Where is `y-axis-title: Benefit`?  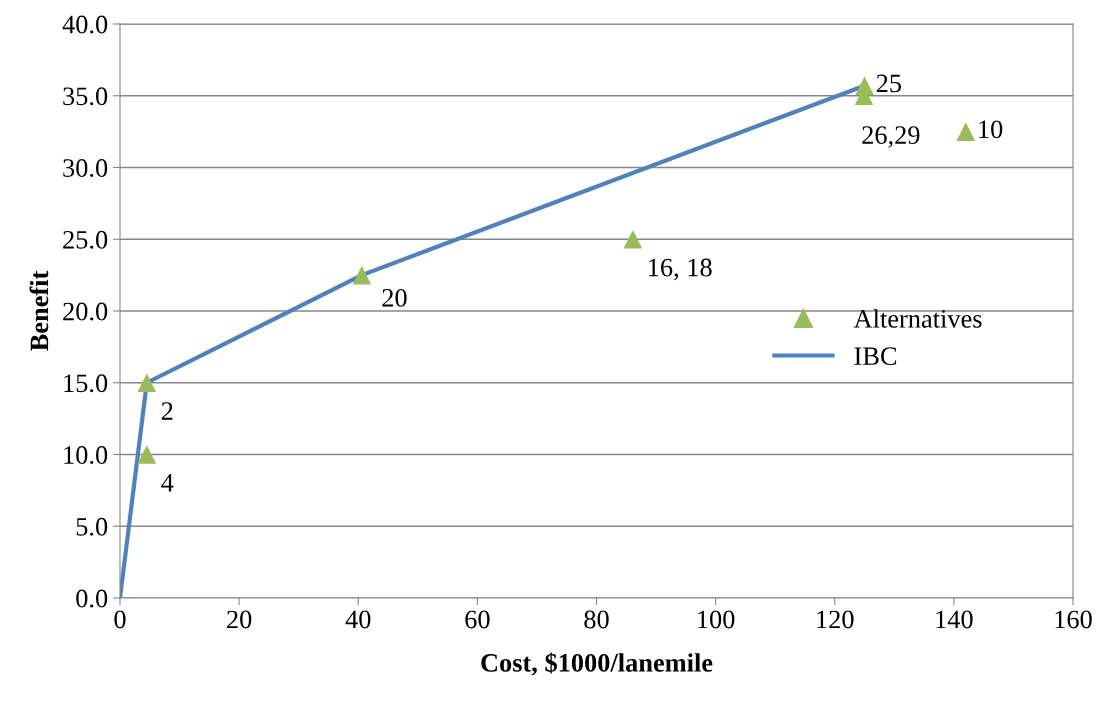 y-axis-title: Benefit is located at coordinates (39, 310).